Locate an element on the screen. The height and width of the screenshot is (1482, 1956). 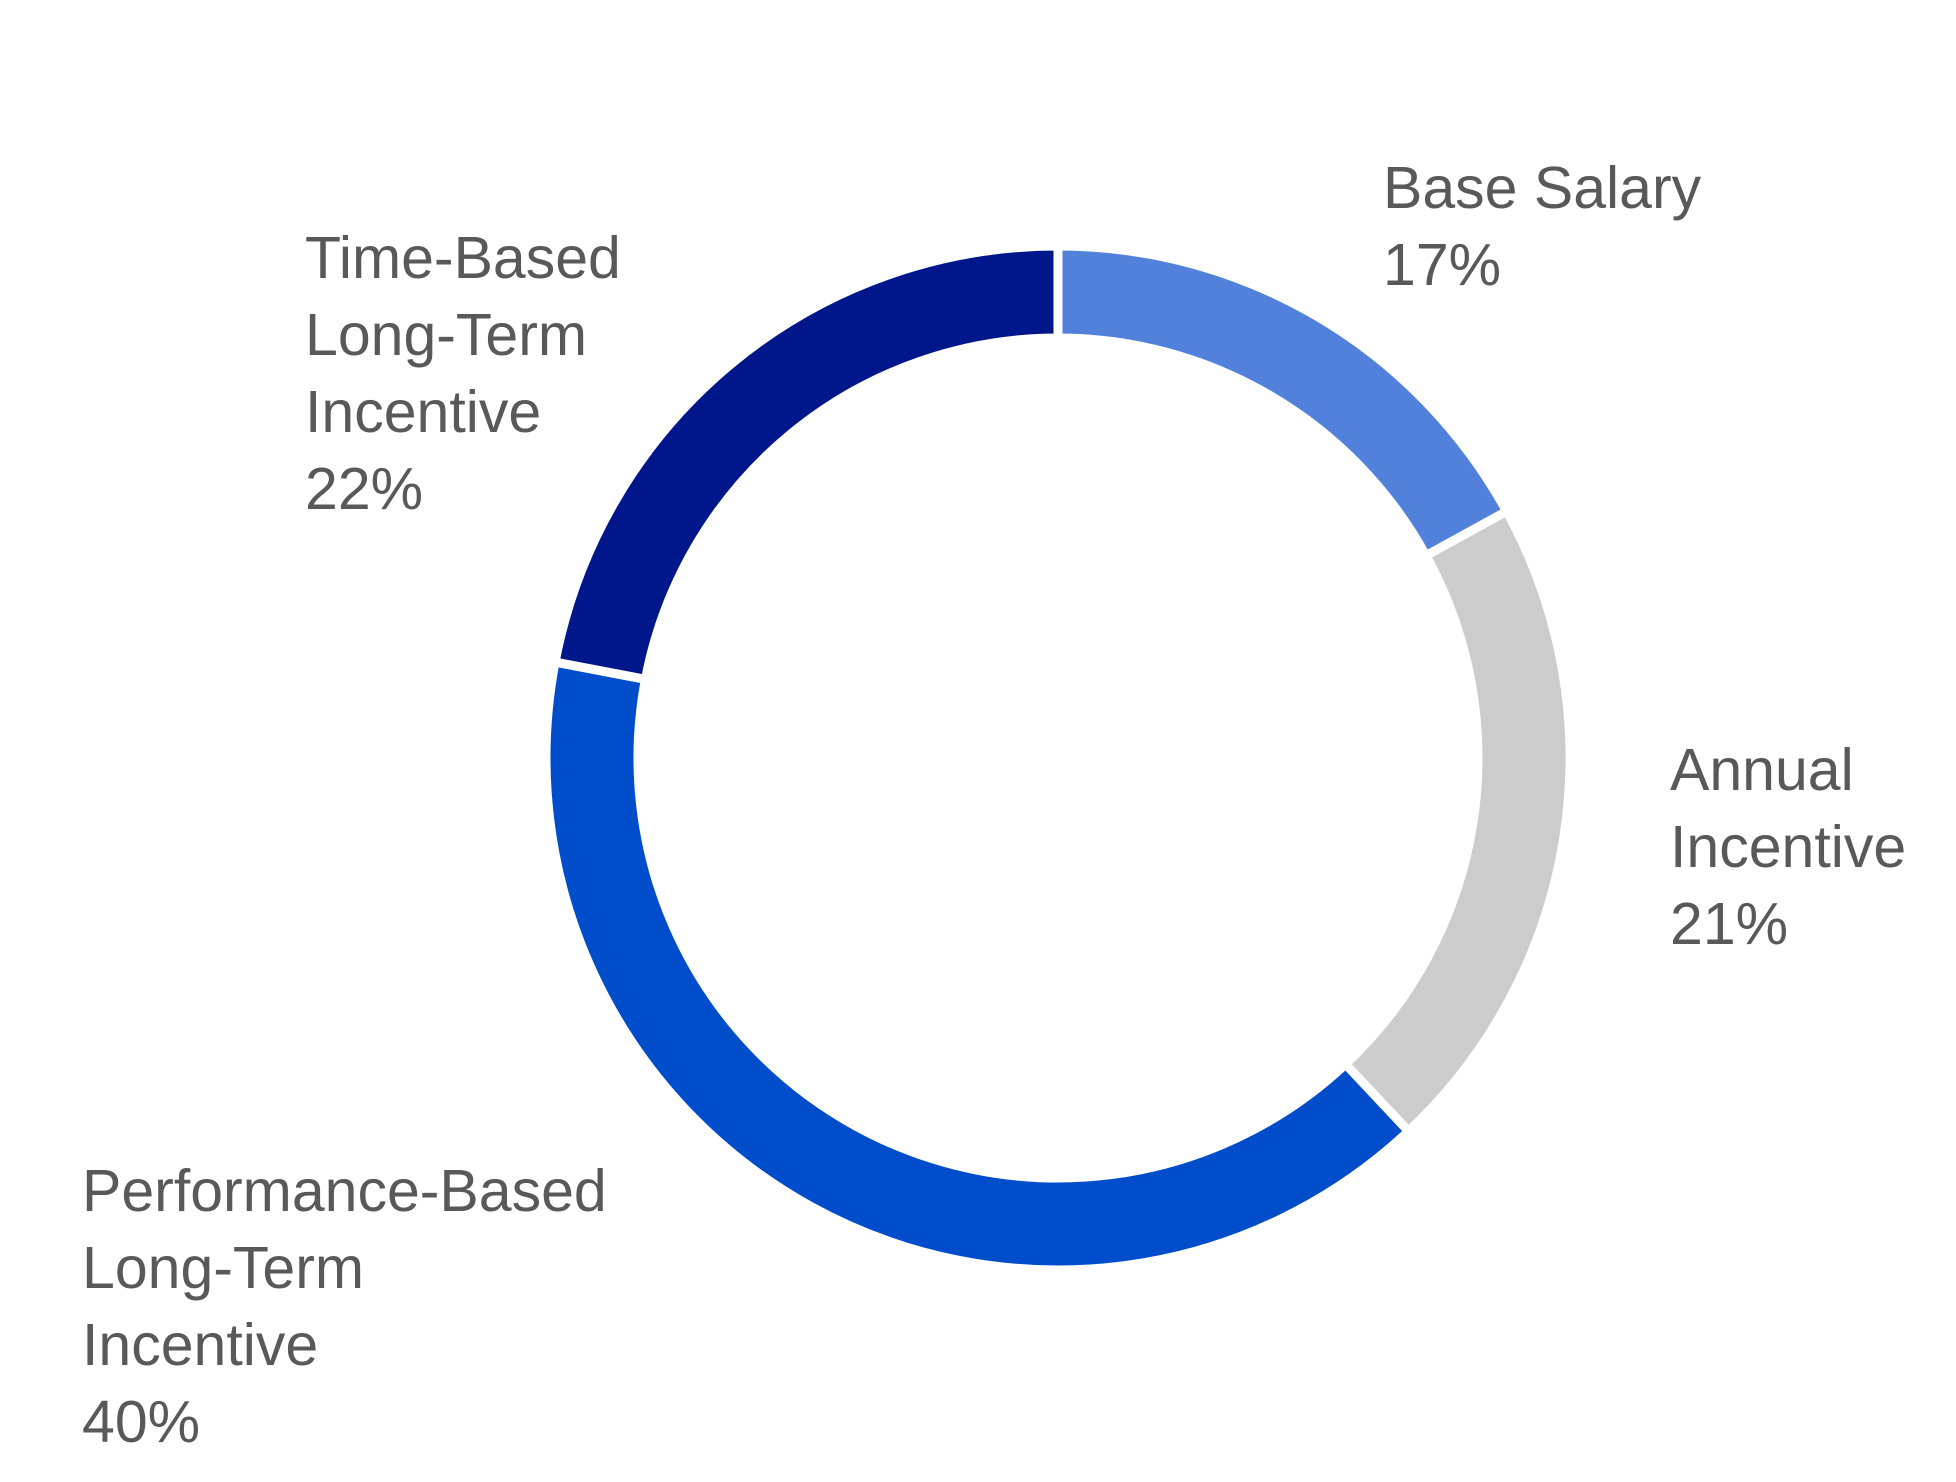
slice-label-time-based-lti: Time-Based Long-Term Incentive 22% is located at coordinates (463, 374).